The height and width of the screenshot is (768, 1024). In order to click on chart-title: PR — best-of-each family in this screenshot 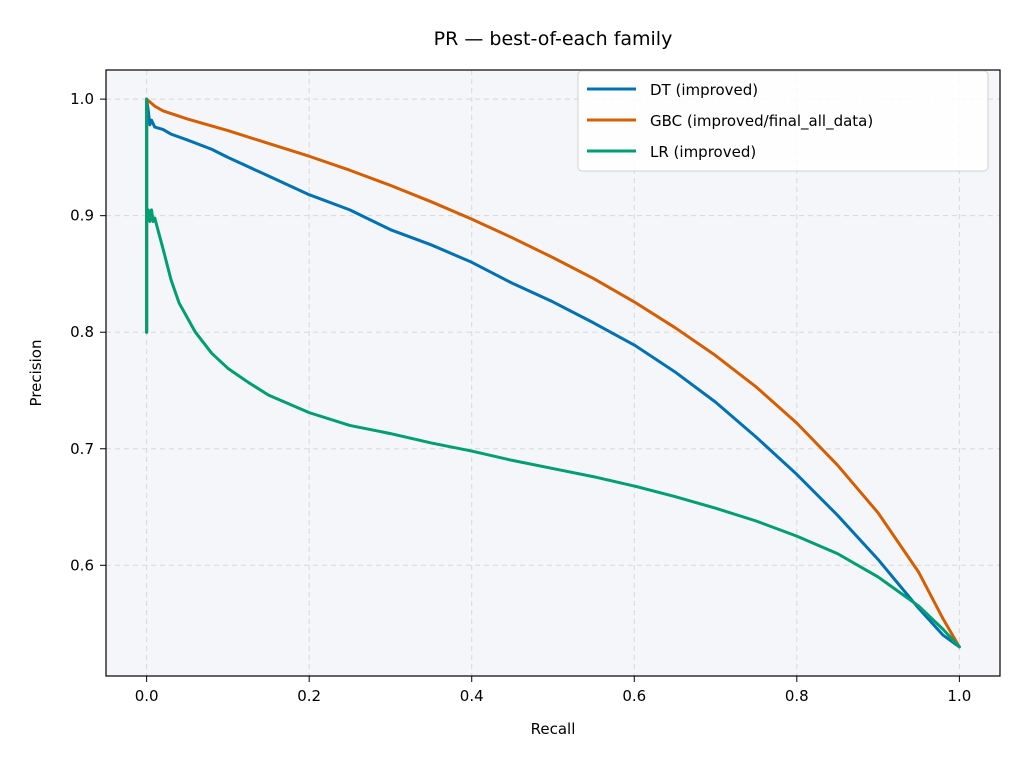, I will do `click(553, 39)`.